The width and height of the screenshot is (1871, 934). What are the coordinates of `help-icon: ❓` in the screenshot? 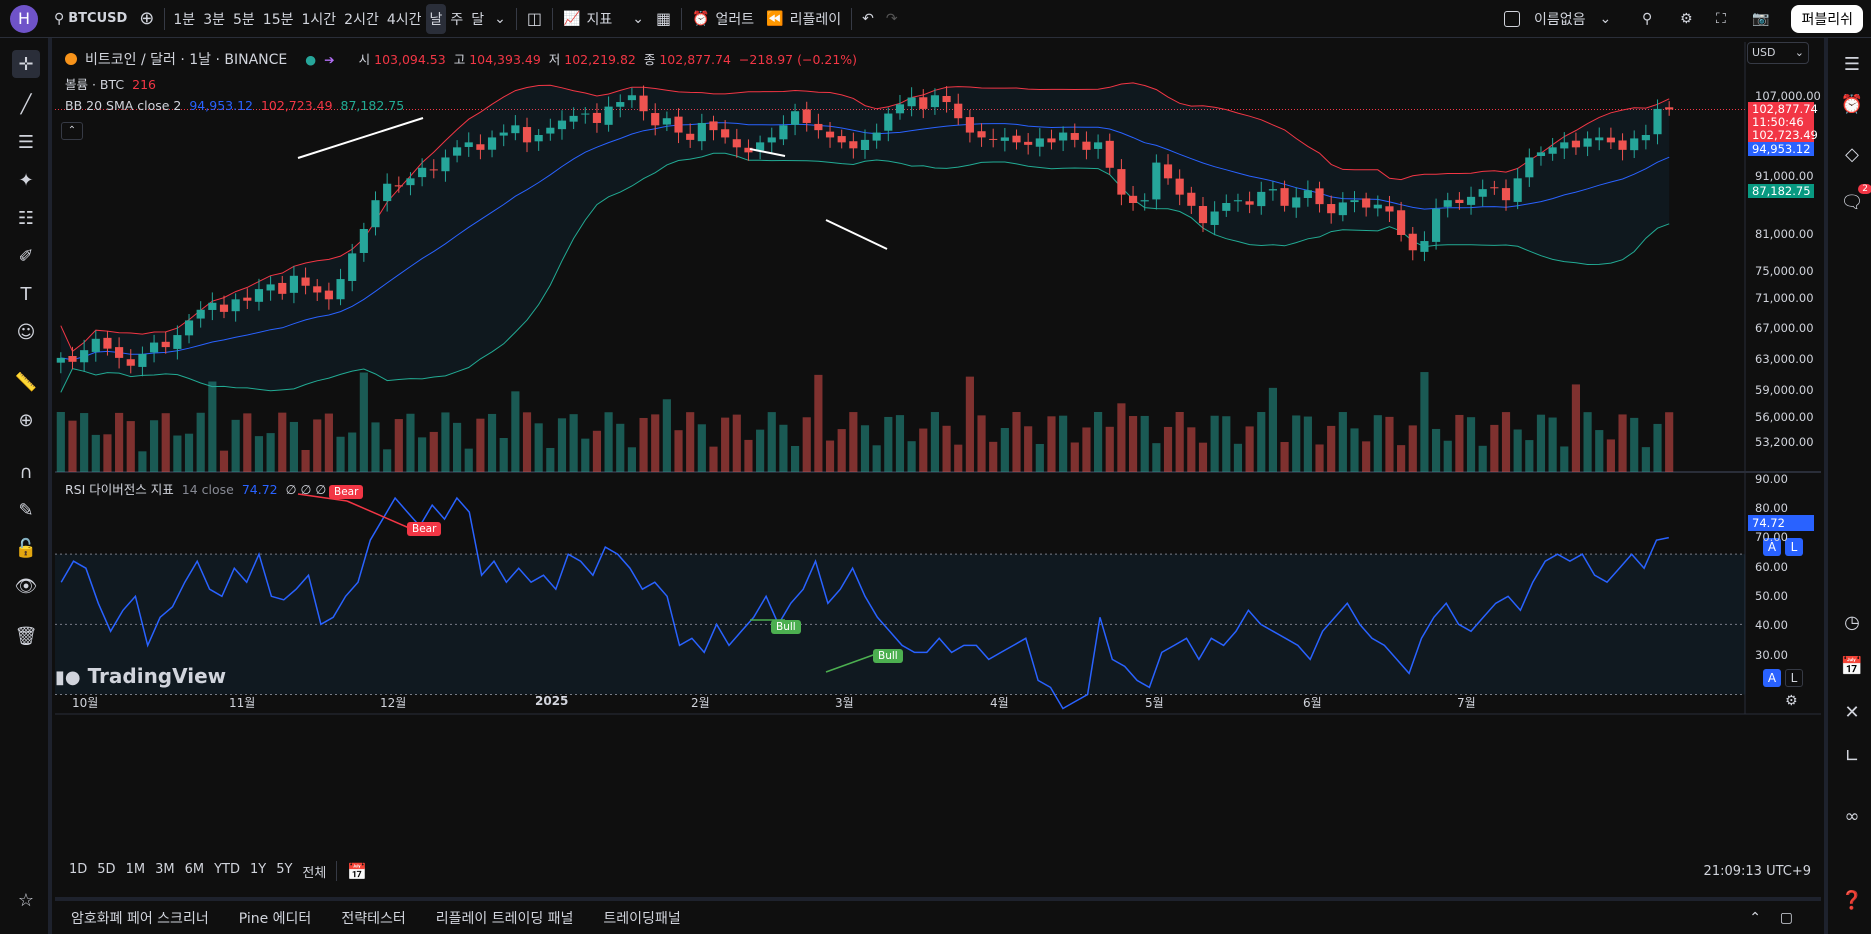 It's located at (1852, 900).